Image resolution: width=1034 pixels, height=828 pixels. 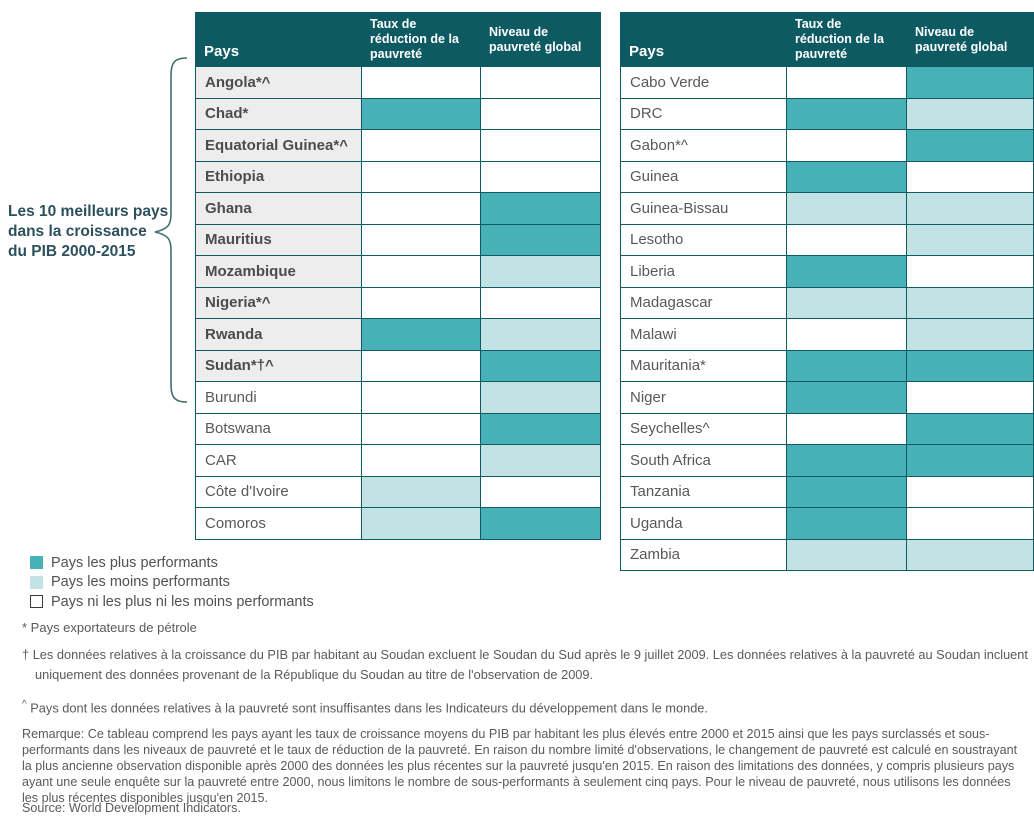 What do you see at coordinates (72, 251) in the screenshot?
I see `top10-annotation-line: du PIB 2000-2015` at bounding box center [72, 251].